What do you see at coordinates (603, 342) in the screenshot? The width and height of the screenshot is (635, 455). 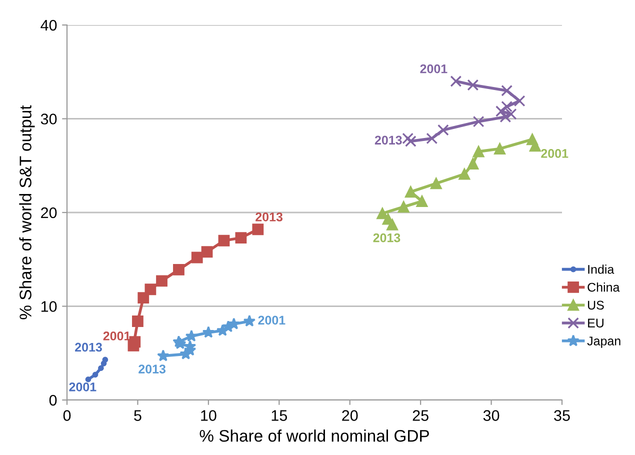 I see `legend-label: Japan` at bounding box center [603, 342].